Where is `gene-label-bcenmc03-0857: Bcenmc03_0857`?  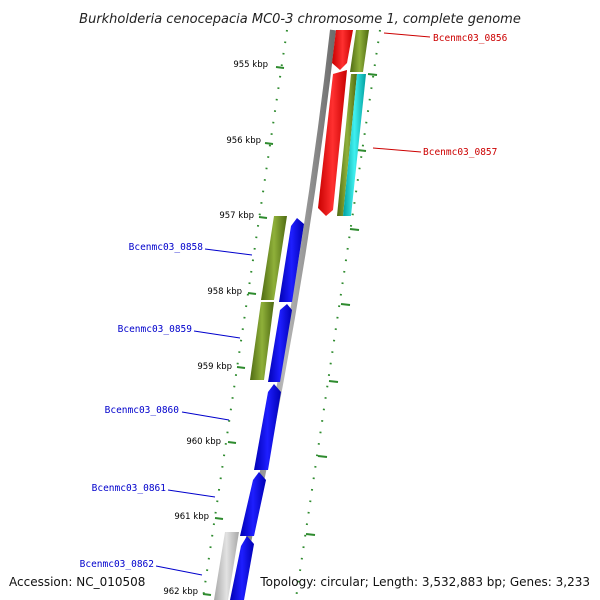
gene-label-bcenmc03-0857: Bcenmc03_0857 is located at coordinates (460, 152).